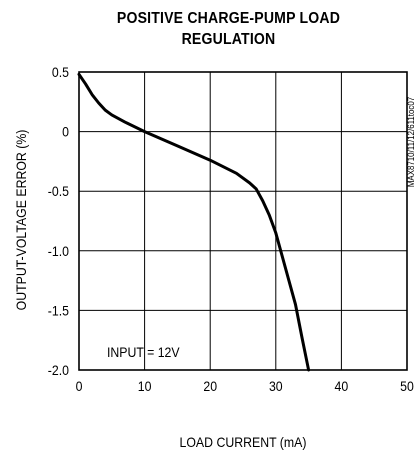  Describe the element at coordinates (276, 386) in the screenshot. I see `x-tick-label: 30` at that location.